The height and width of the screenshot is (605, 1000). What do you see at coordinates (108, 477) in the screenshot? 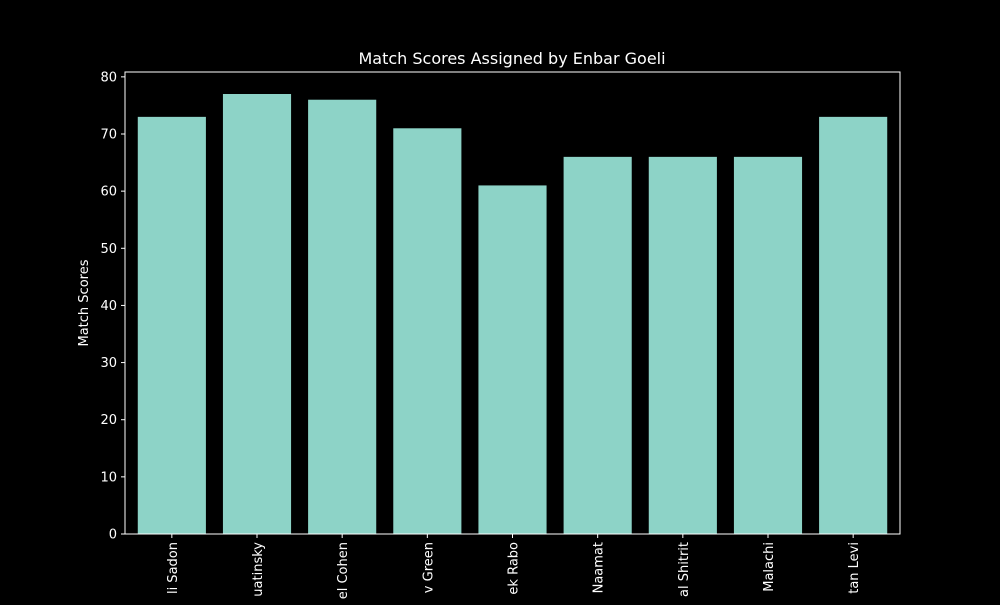
I see `y-tick-label: 10` at bounding box center [108, 477].